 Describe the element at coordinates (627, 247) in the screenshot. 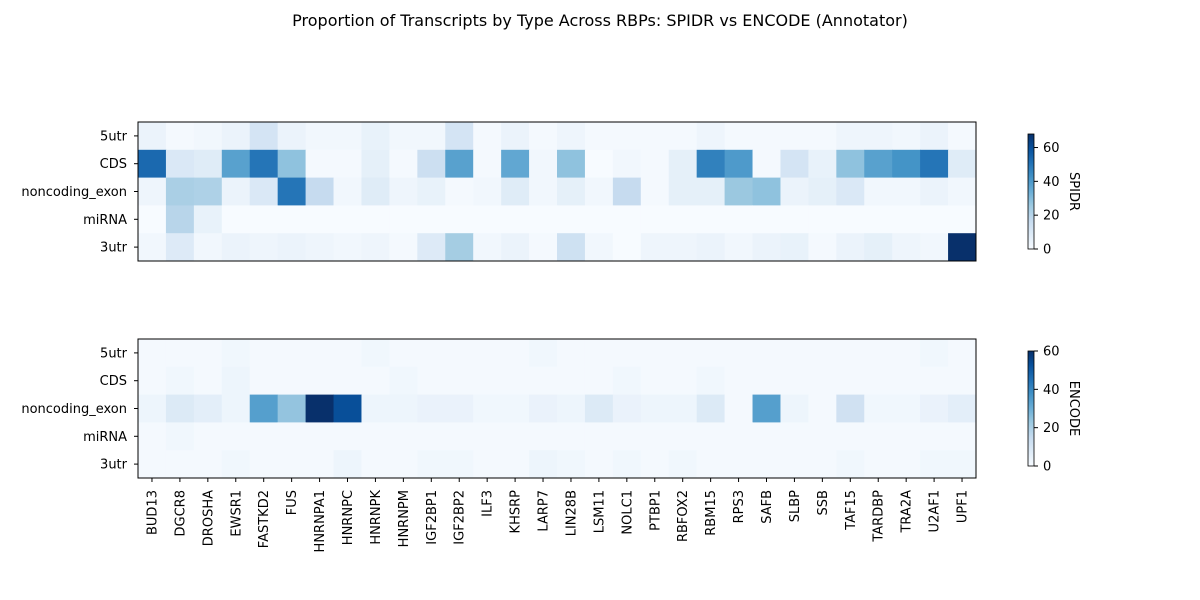

I see `heatmap-cell-3utr-nolc1` at that location.